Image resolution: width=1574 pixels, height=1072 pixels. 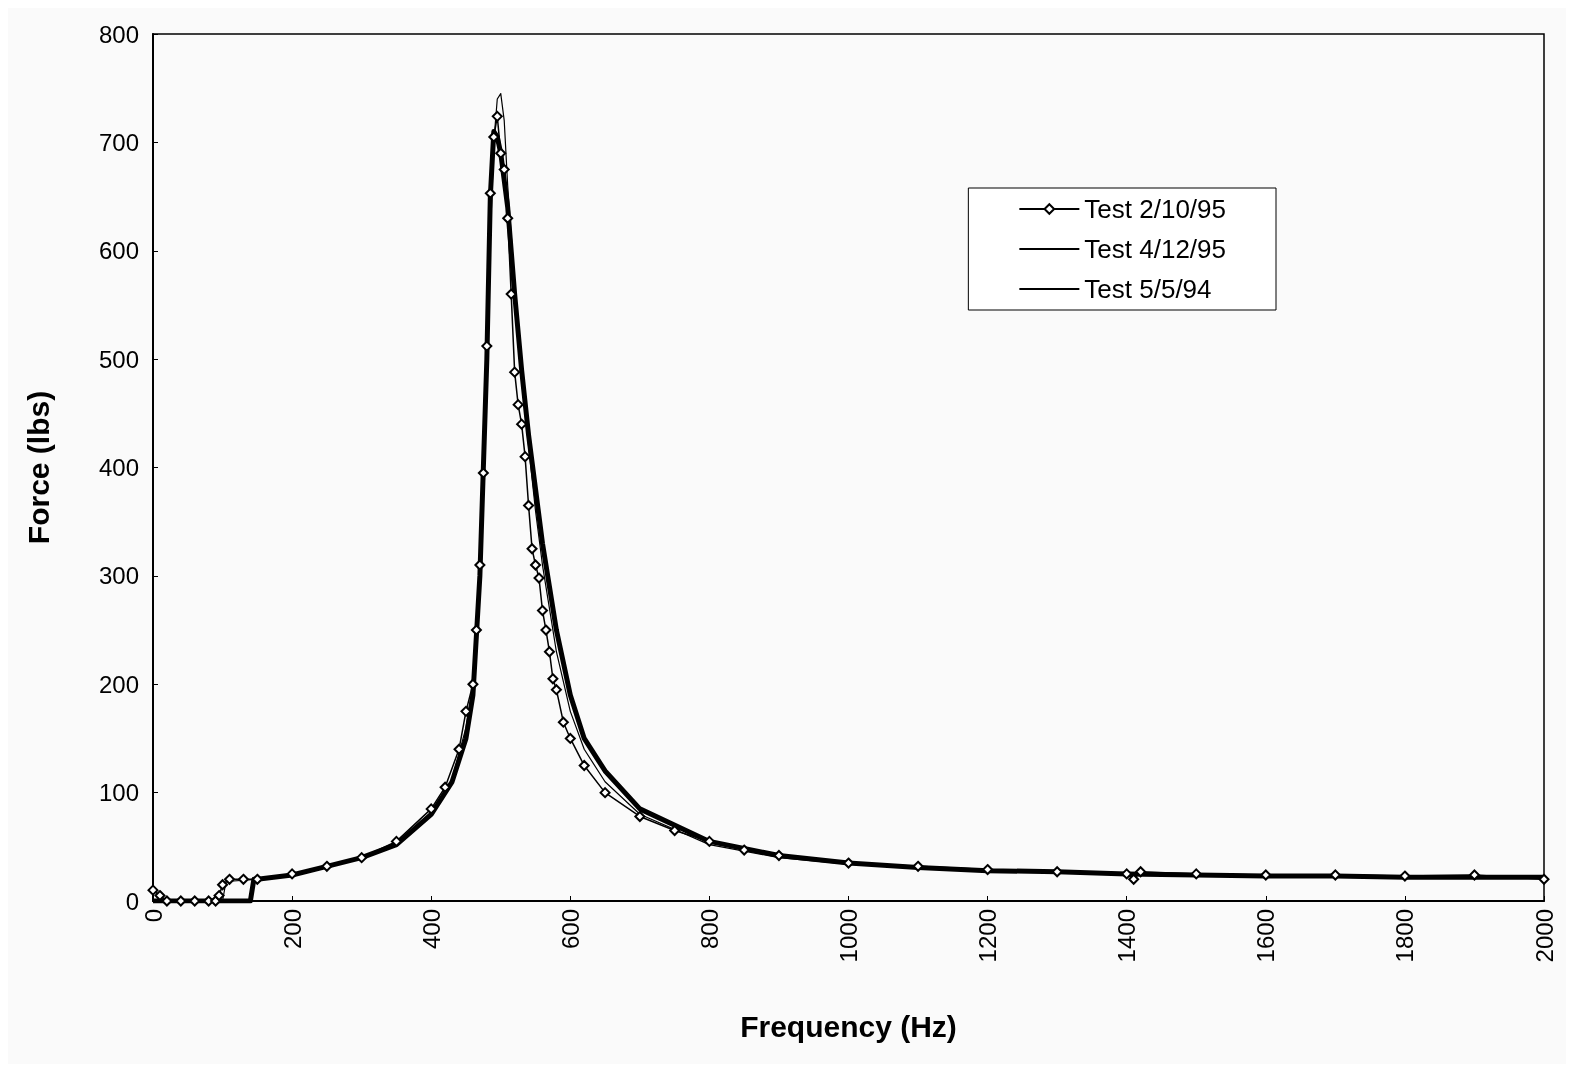 I want to click on y-tick-label: 400, so click(x=118, y=467).